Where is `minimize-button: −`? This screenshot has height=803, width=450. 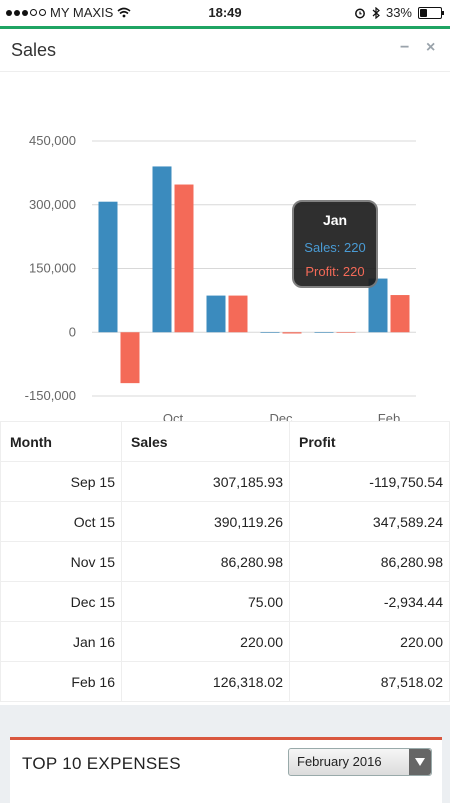
minimize-button: − is located at coordinates (405, 47).